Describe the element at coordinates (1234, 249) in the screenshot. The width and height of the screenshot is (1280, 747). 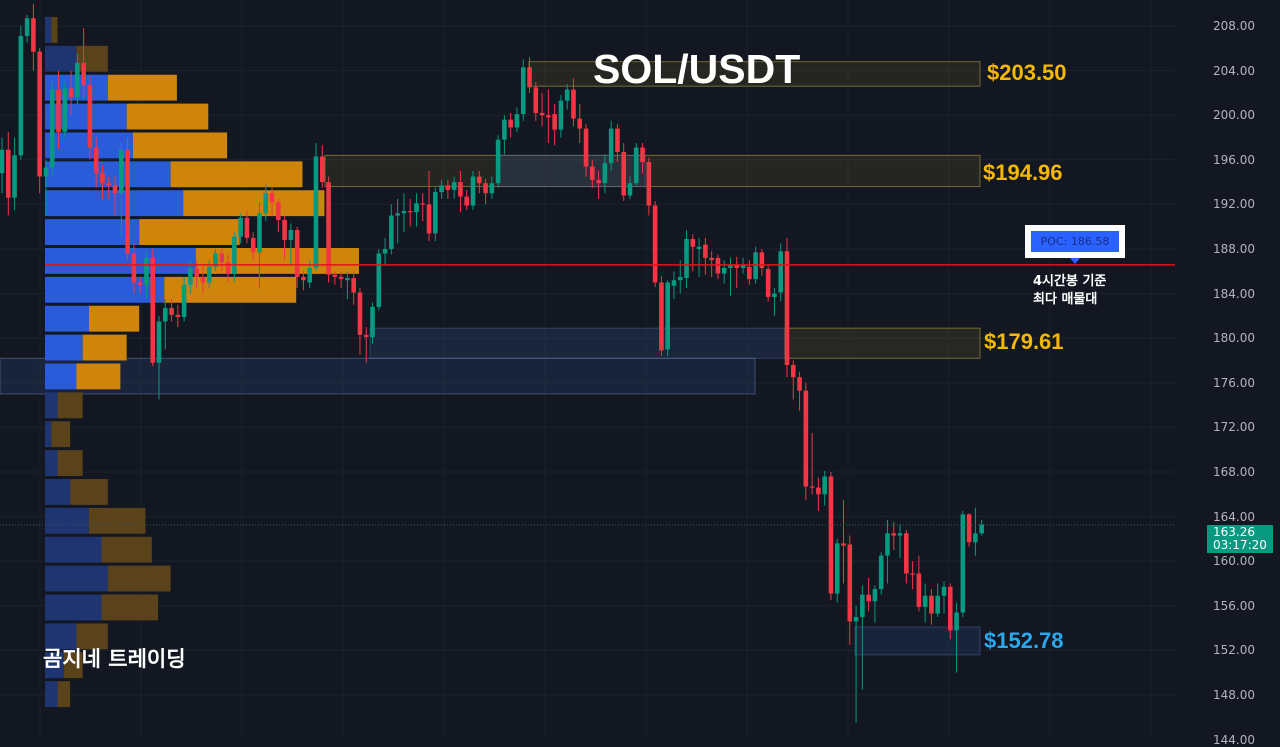
I see `y-tick-label: 188.00` at that location.